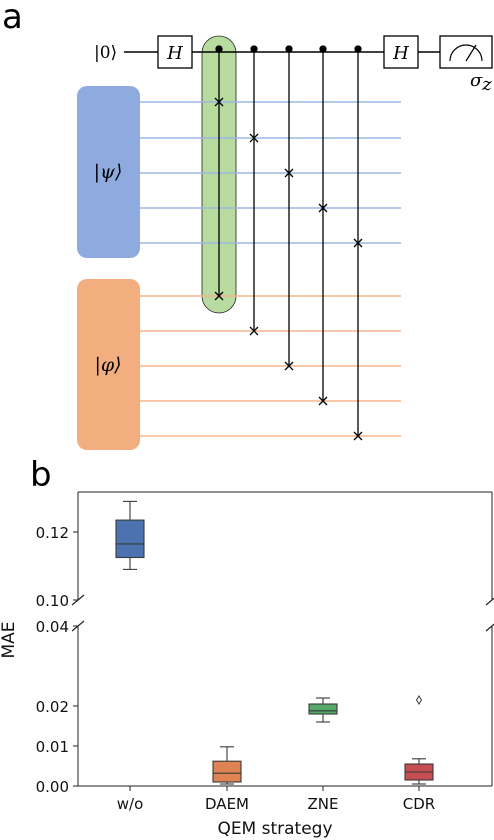 The width and height of the screenshot is (494, 840). I want to click on y-tick-label: 0.12, so click(52, 533).